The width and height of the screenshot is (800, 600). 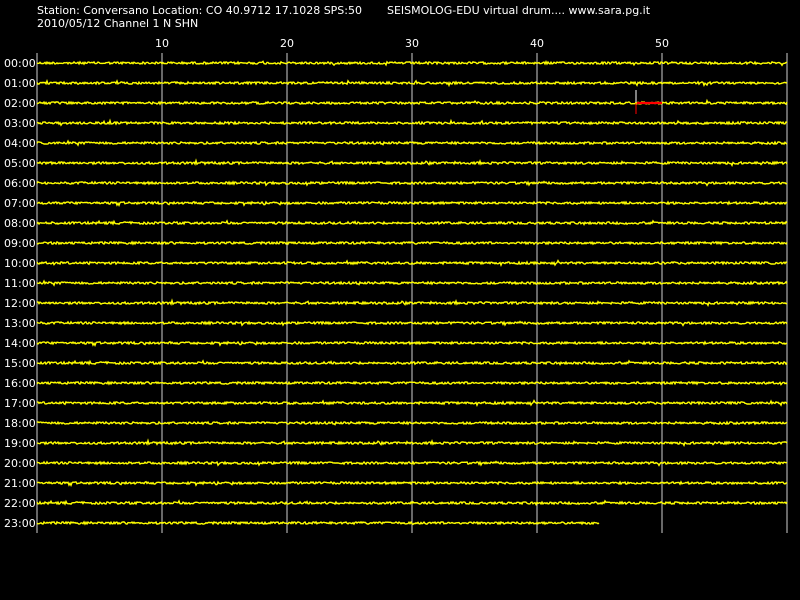 I want to click on hour-label: 01:00, so click(x=20, y=83).